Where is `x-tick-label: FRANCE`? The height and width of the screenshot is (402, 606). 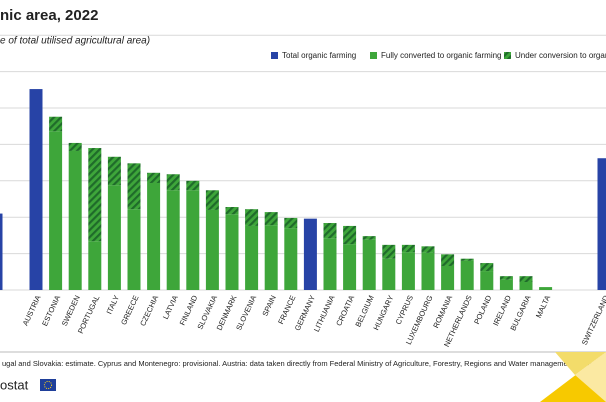
x-tick-label: FRANCE is located at coordinates (286, 310).